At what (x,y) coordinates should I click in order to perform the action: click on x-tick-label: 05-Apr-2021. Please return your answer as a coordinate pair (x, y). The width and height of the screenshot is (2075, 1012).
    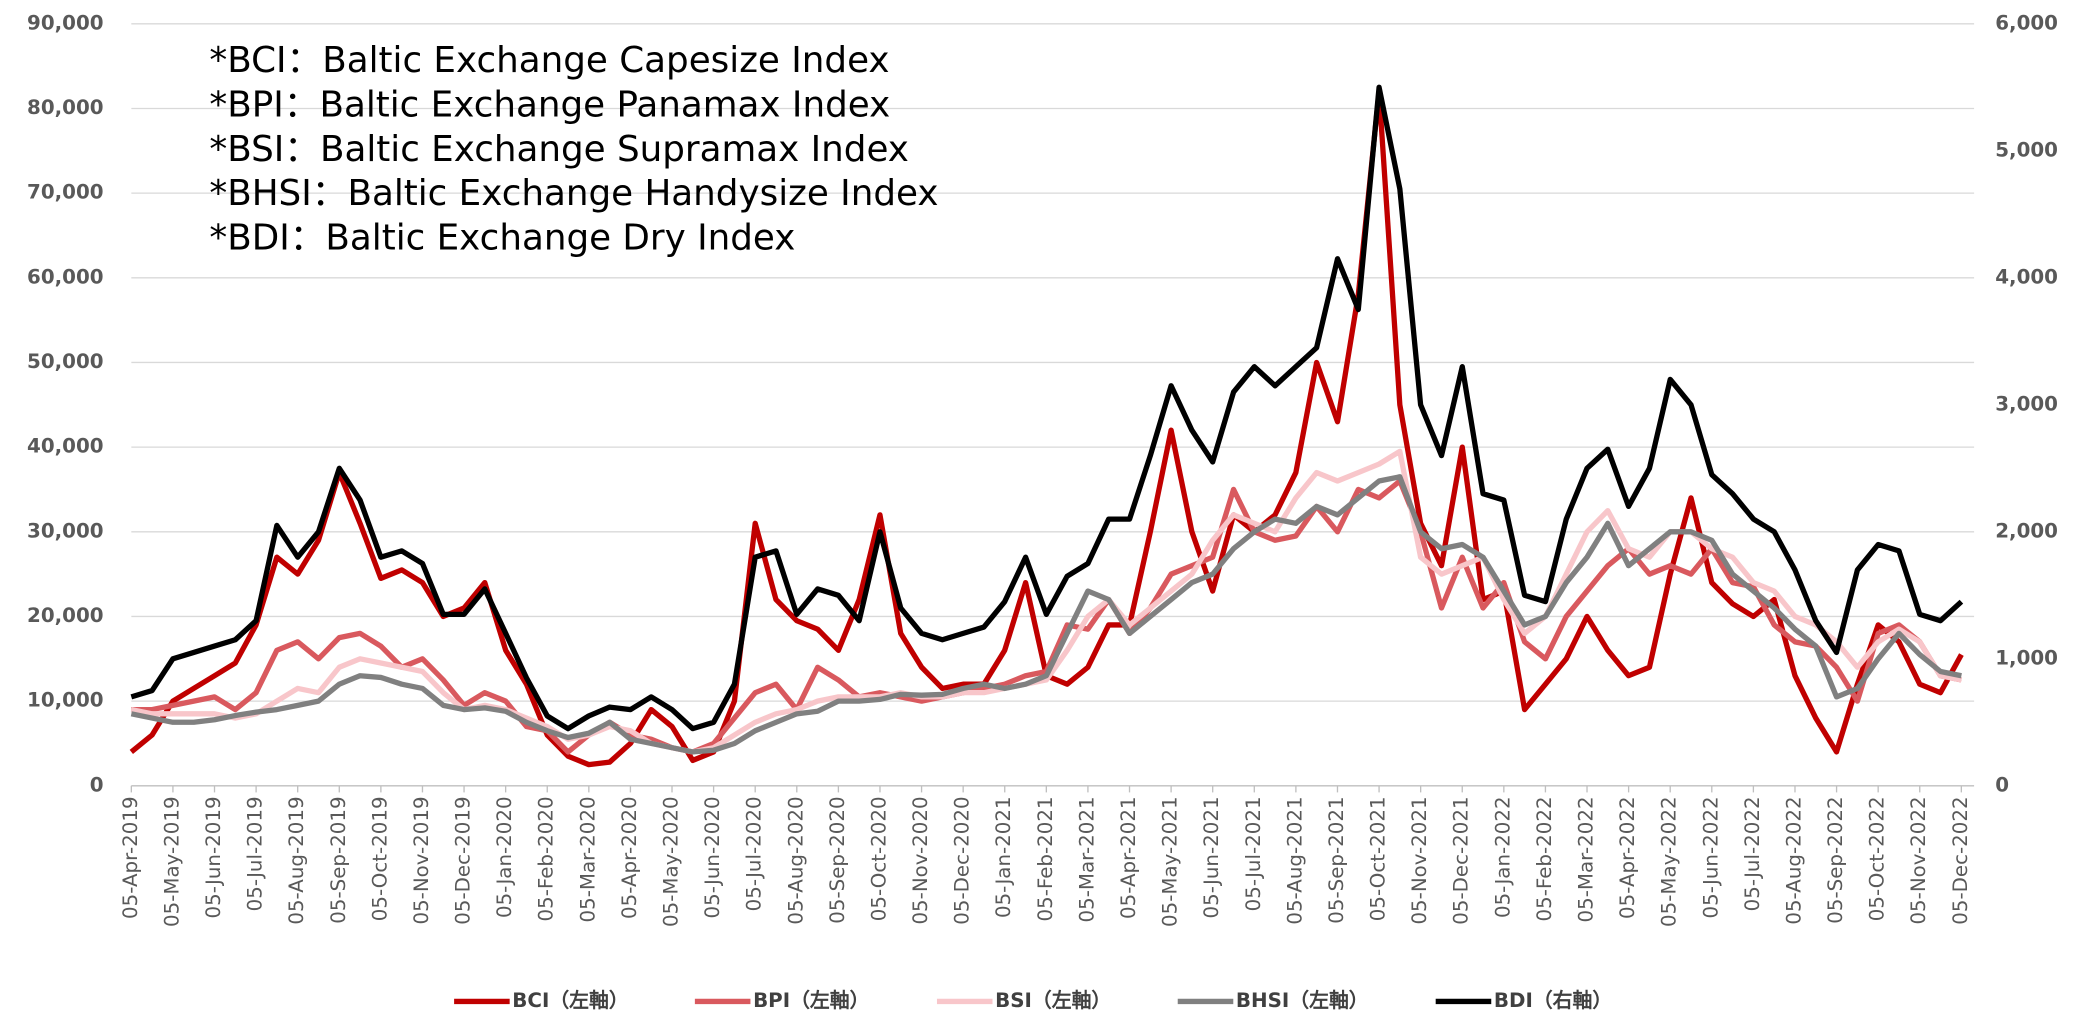
    Looking at the image, I should click on (1128, 857).